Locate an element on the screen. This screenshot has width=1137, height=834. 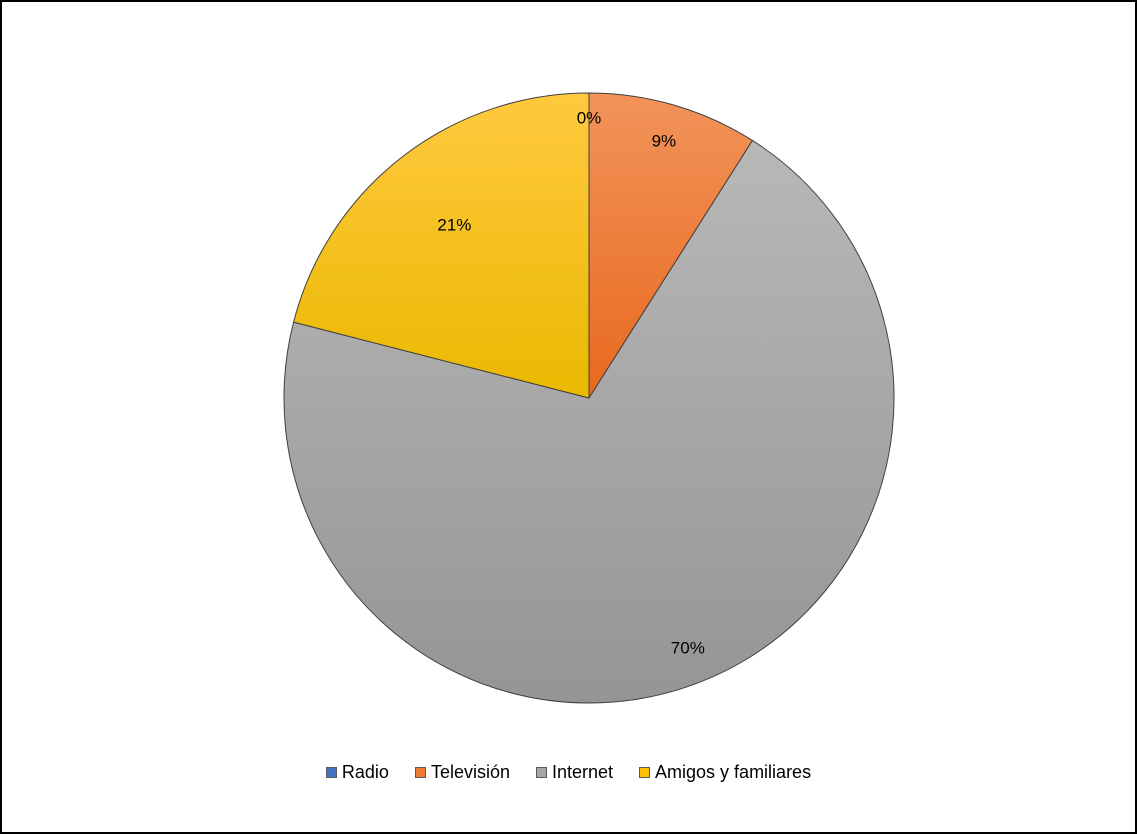
legend-label-television: Televisión is located at coordinates (470, 772).